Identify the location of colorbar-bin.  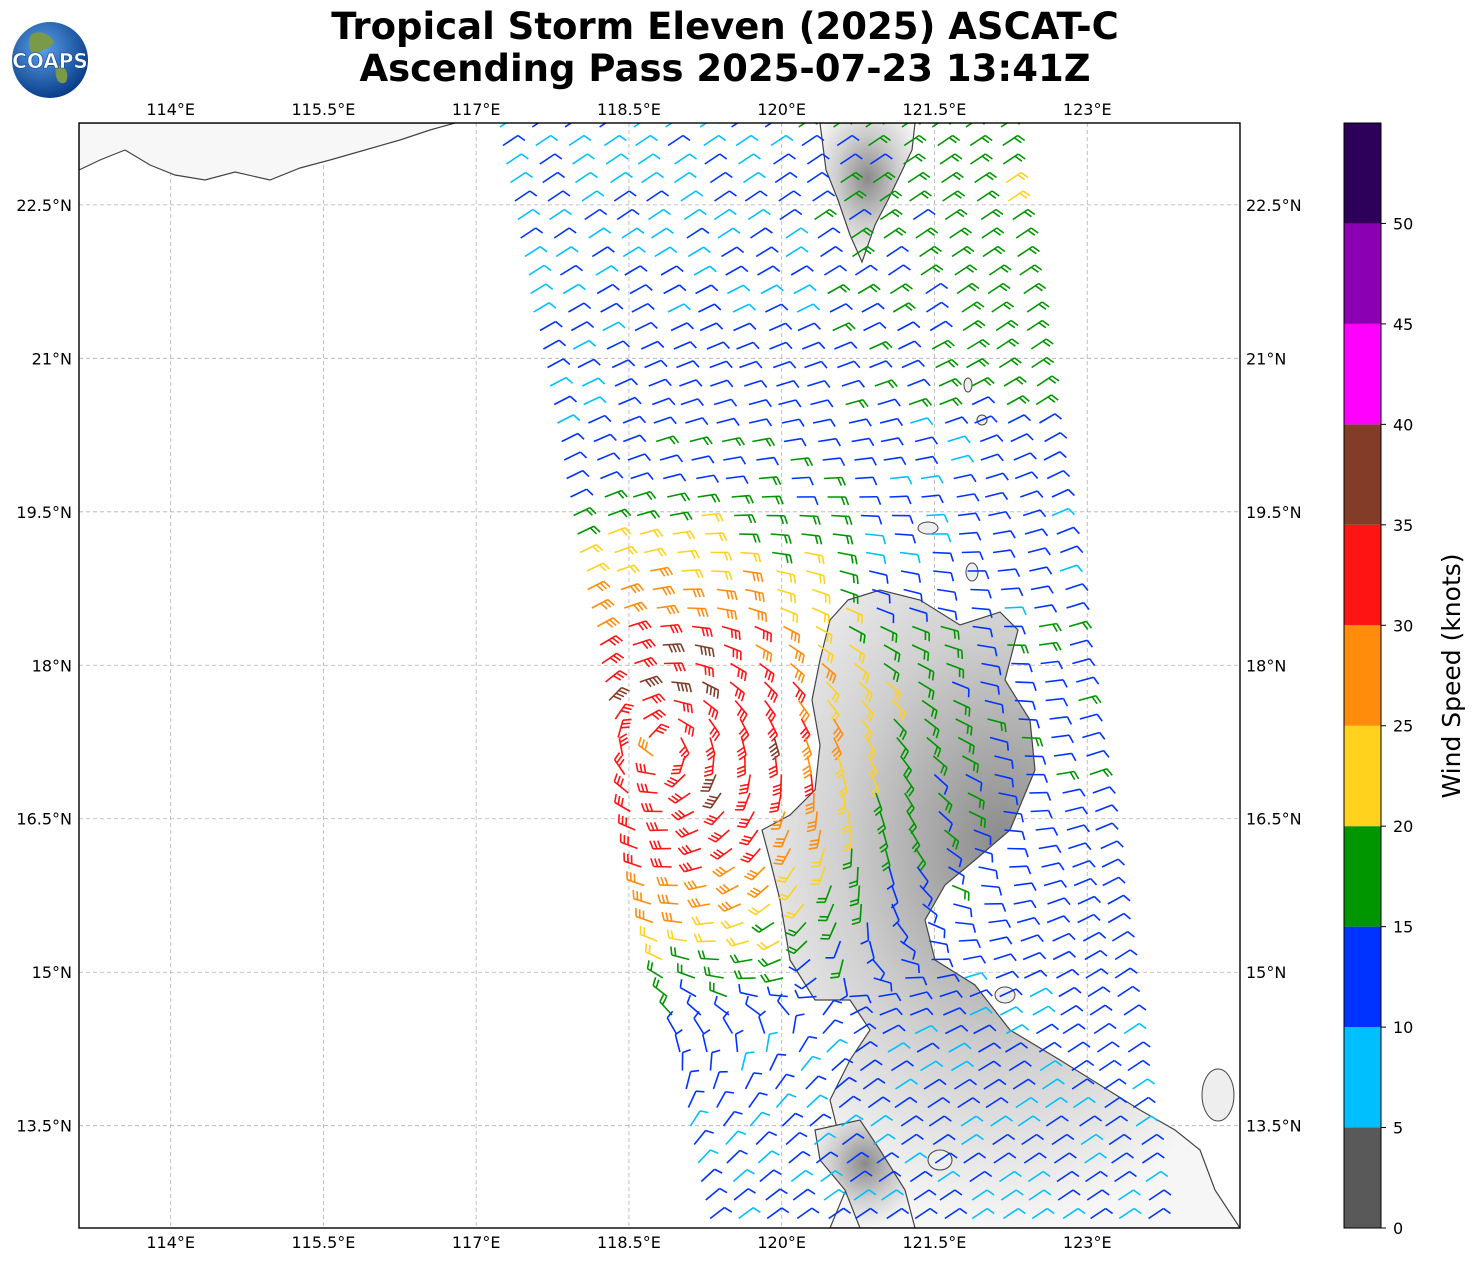
(1362, 273).